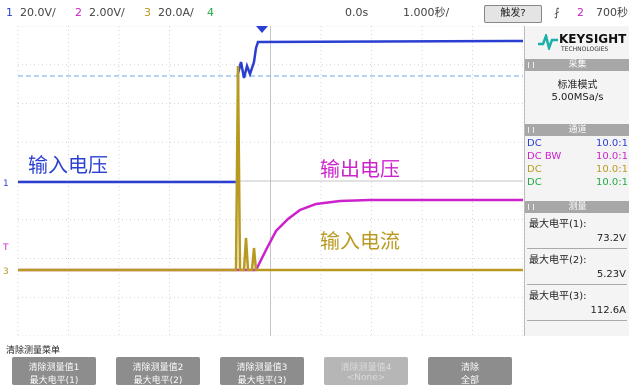 The height and width of the screenshot is (387, 629). Describe the element at coordinates (593, 39) in the screenshot. I see `brand-name: KEYSIGHT` at that location.